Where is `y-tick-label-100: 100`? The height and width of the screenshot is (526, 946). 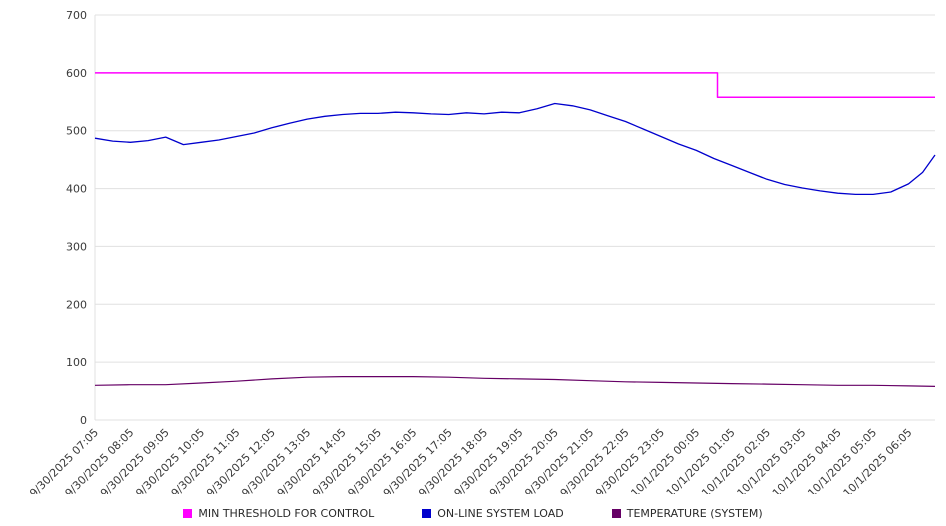 y-tick-label-100: 100 is located at coordinates (76, 362).